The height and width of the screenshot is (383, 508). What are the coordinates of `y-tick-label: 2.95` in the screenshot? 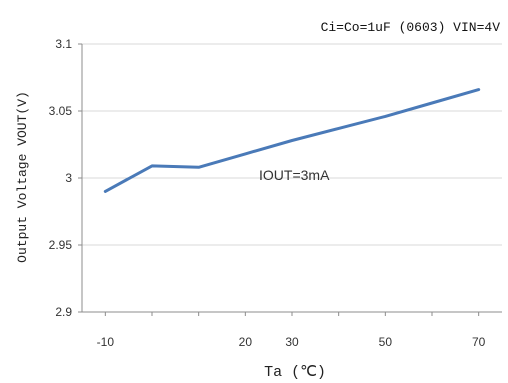 It's located at (61, 245).